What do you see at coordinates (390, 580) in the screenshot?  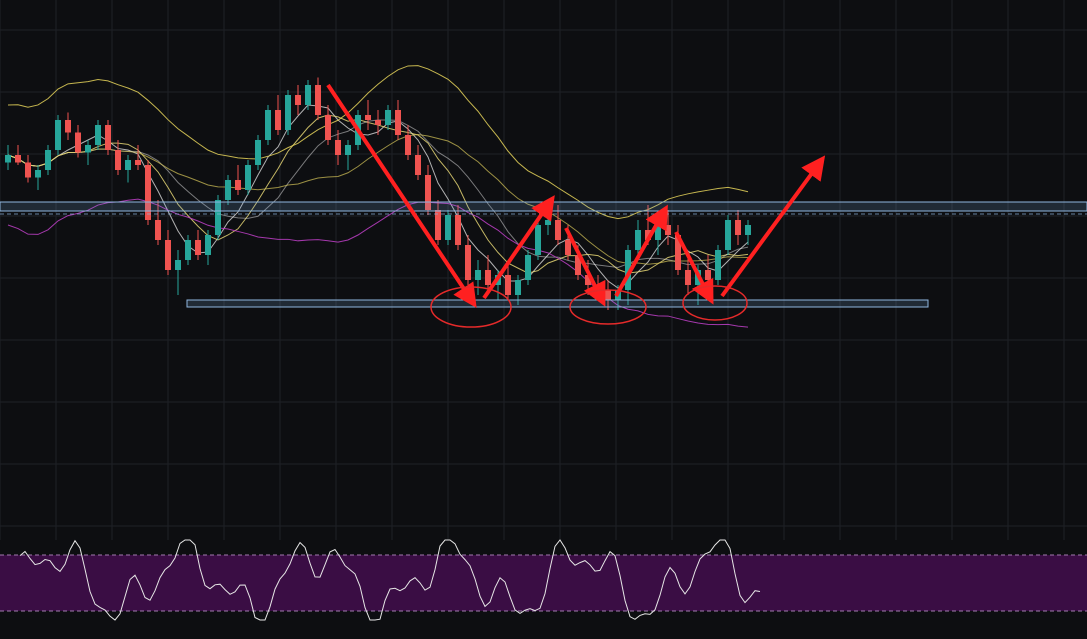 I see `oscillator-line` at bounding box center [390, 580].